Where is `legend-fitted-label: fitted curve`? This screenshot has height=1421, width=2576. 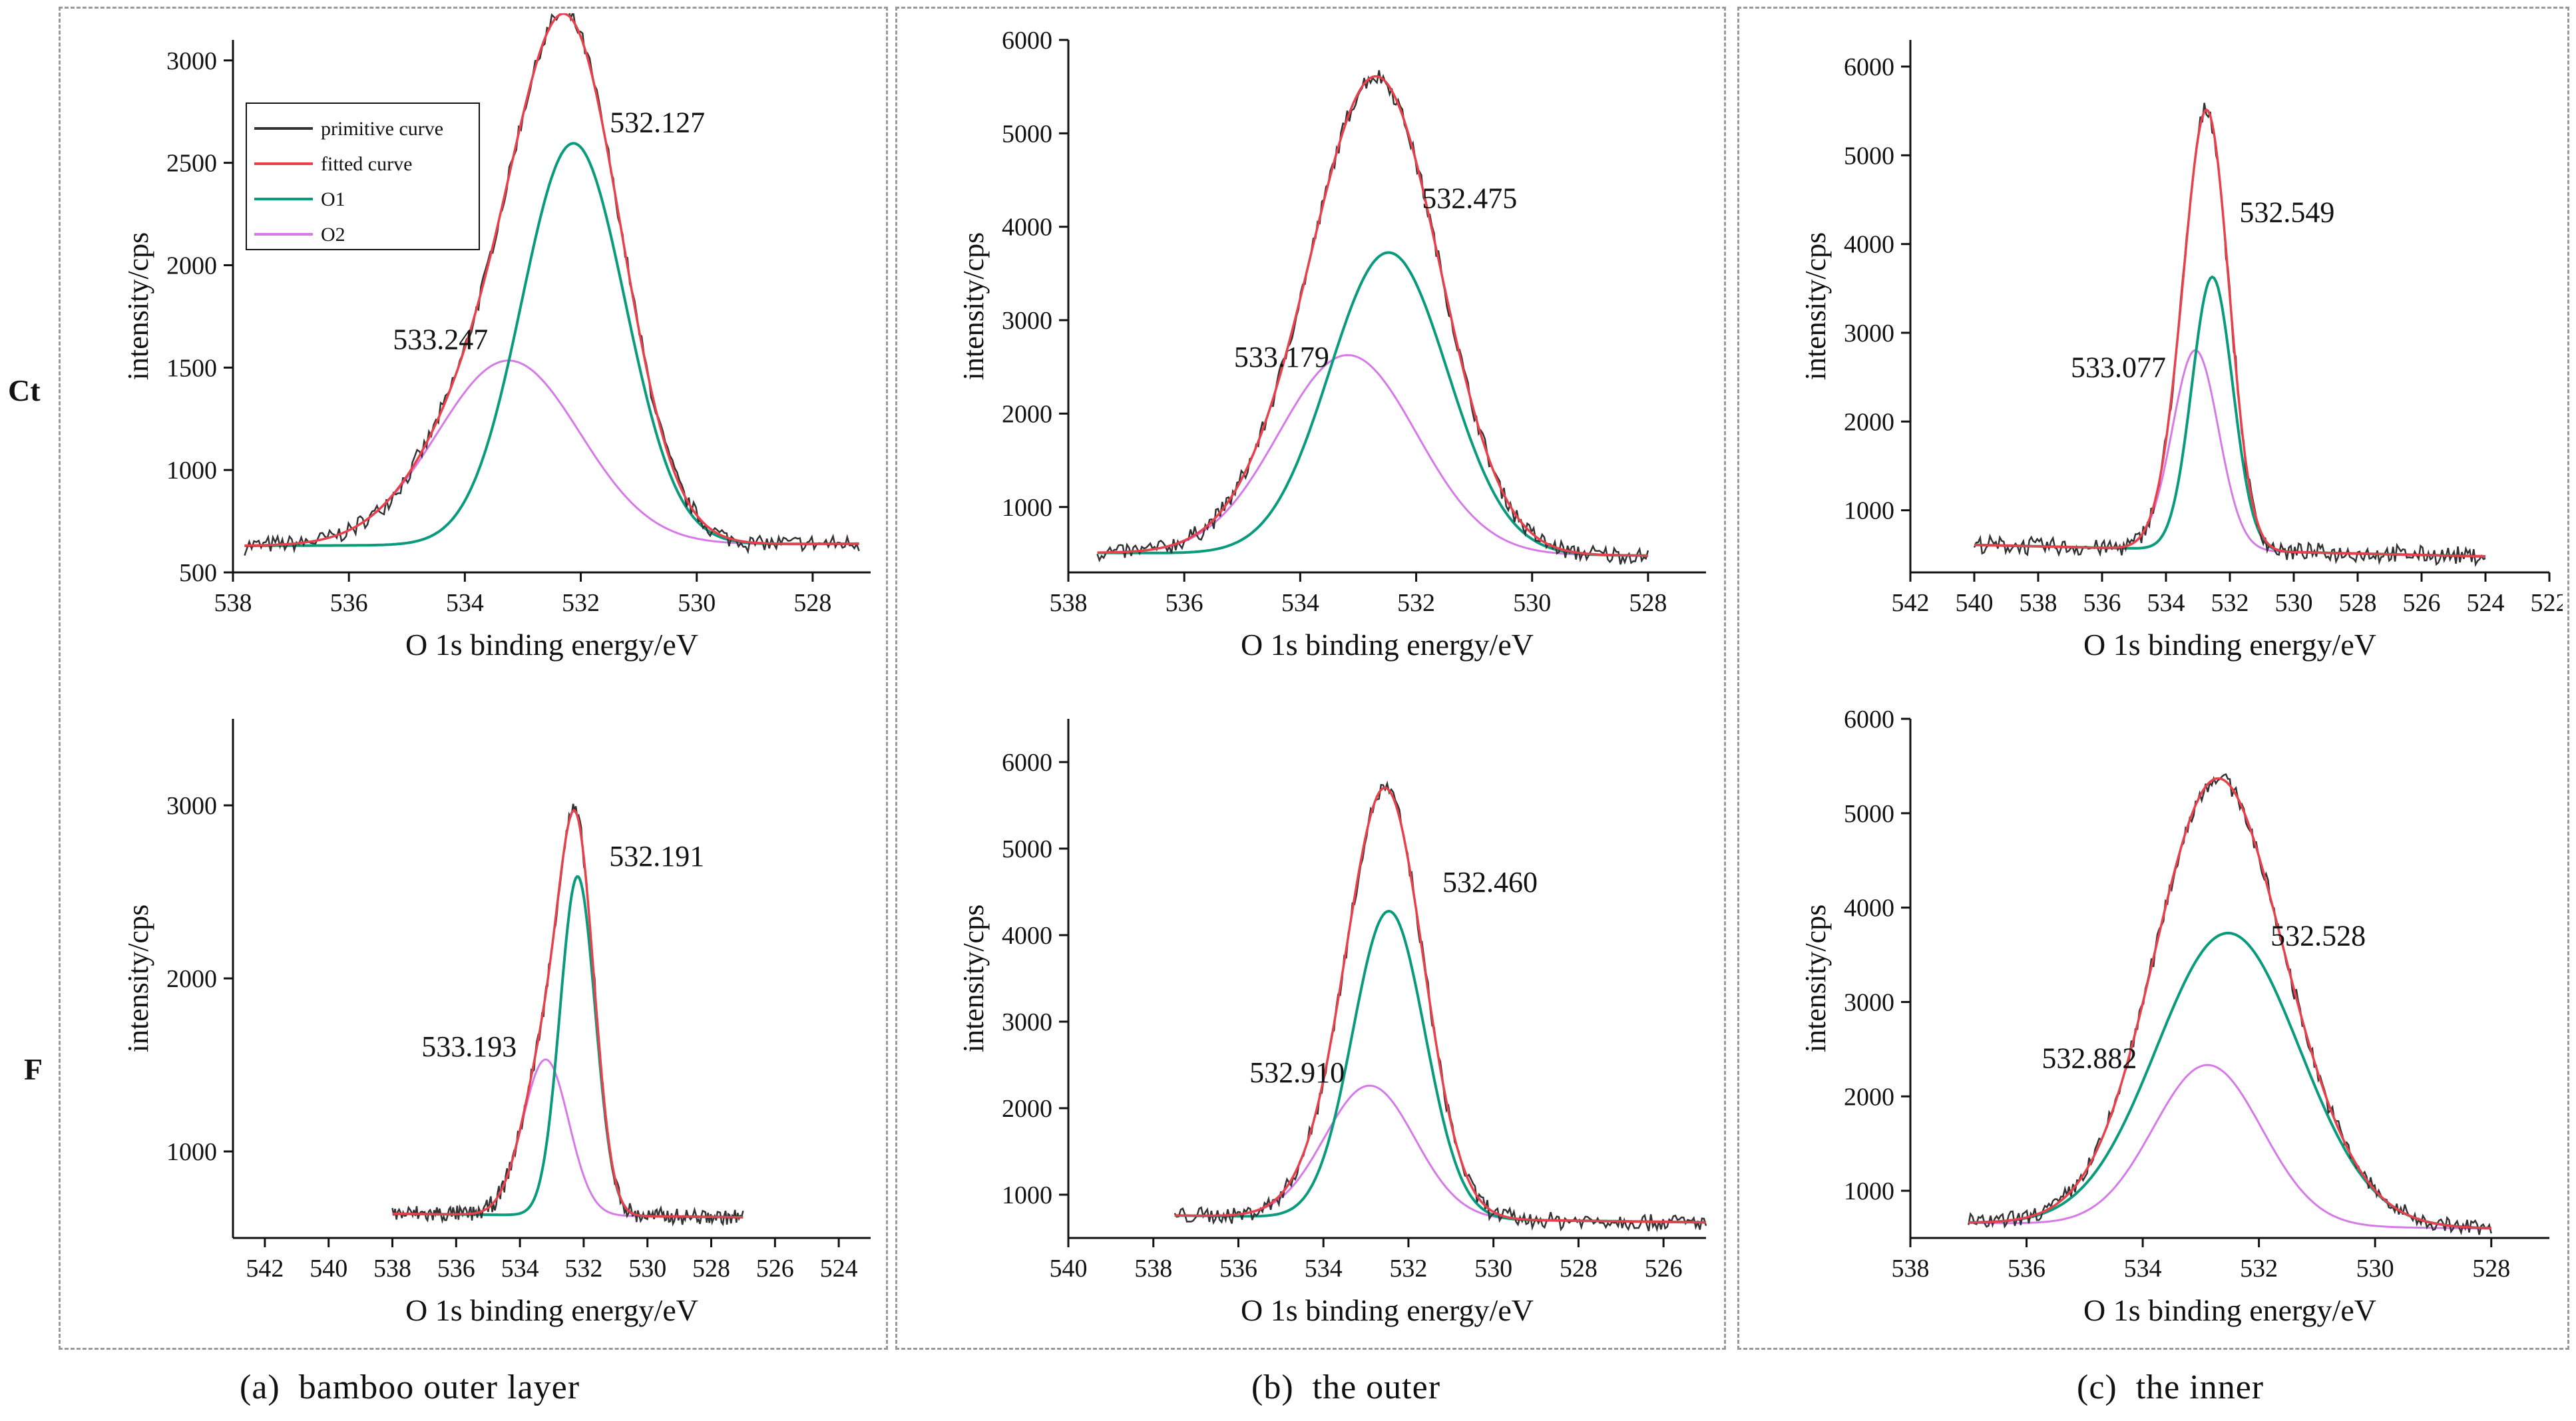
legend-fitted-label: fitted curve is located at coordinates (366, 164).